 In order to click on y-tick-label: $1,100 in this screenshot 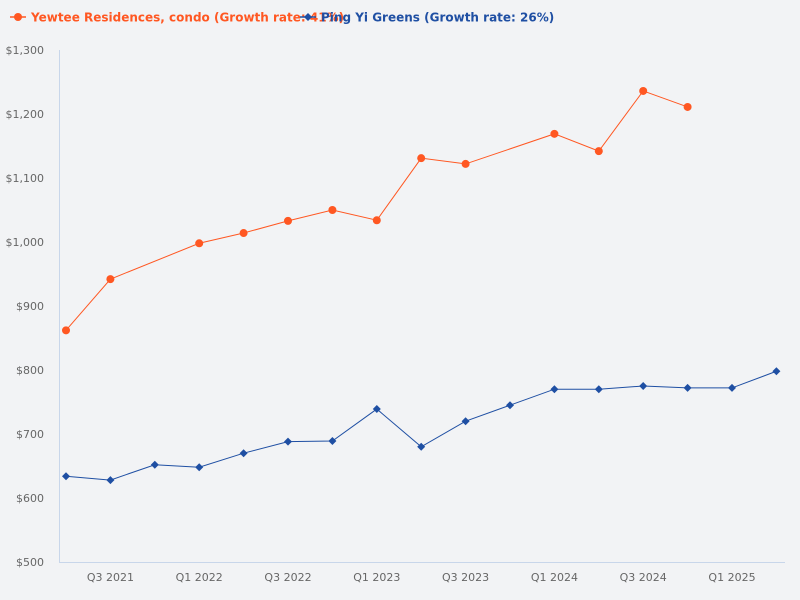, I will do `click(25, 178)`.